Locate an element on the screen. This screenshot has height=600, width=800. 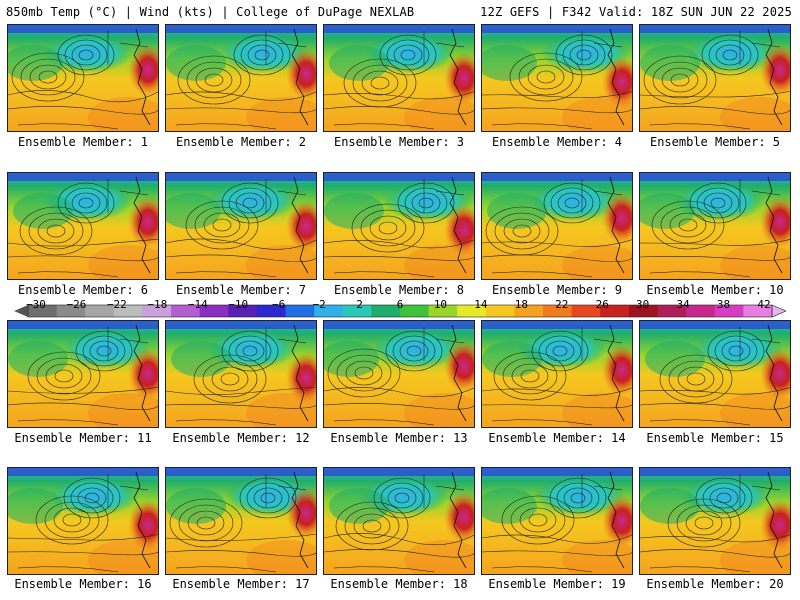
ensemble-member-label: Ensemble Member: 7 is located at coordinates (241, 290).